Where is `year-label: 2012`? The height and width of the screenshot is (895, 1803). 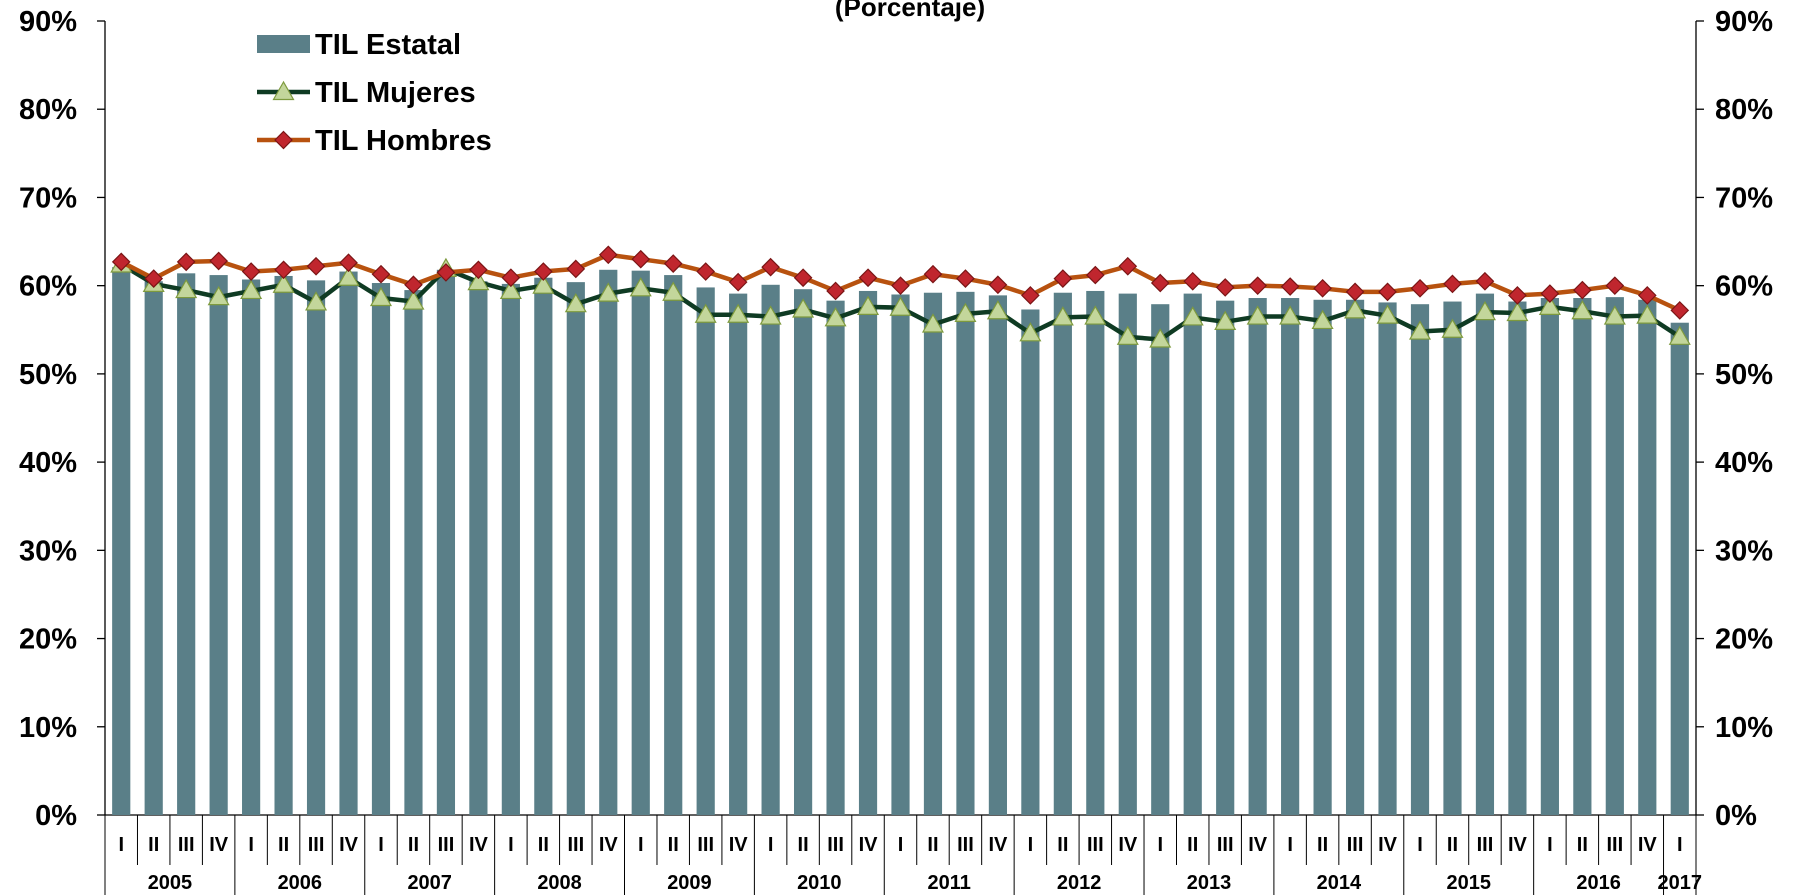
year-label: 2012 is located at coordinates (1079, 883).